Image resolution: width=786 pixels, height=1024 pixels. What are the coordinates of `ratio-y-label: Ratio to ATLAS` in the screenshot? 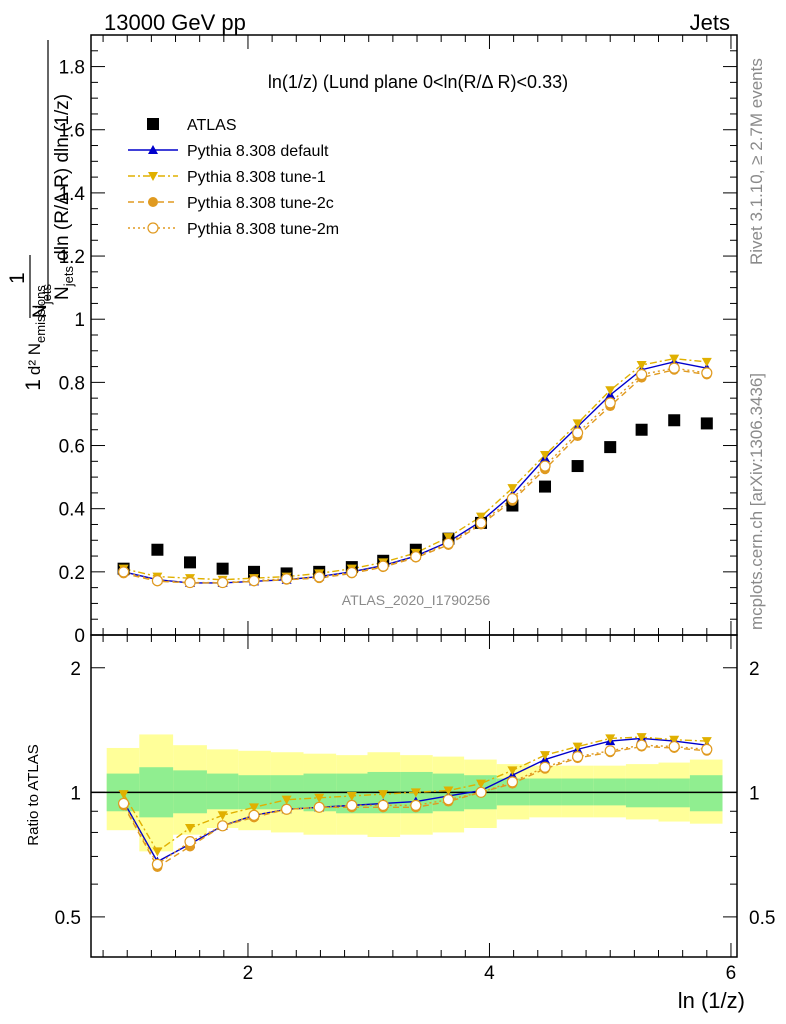 It's located at (33, 794).